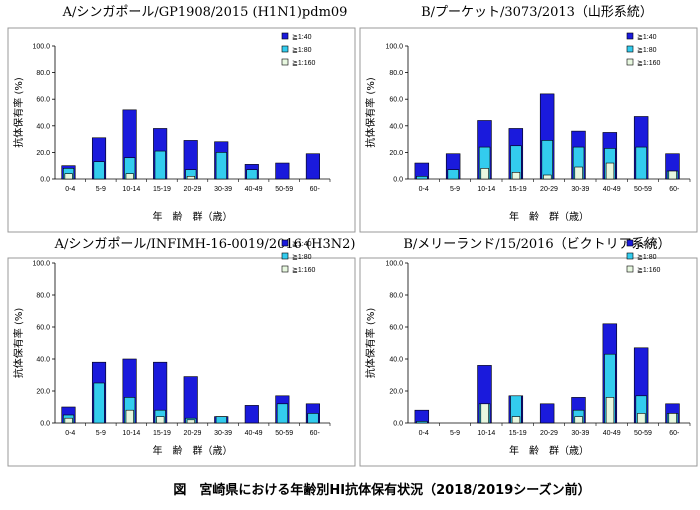 The height and width of the screenshot is (510, 700). What do you see at coordinates (647, 50) in the screenshot?
I see `legend-label: ≧1:80` at bounding box center [647, 50].